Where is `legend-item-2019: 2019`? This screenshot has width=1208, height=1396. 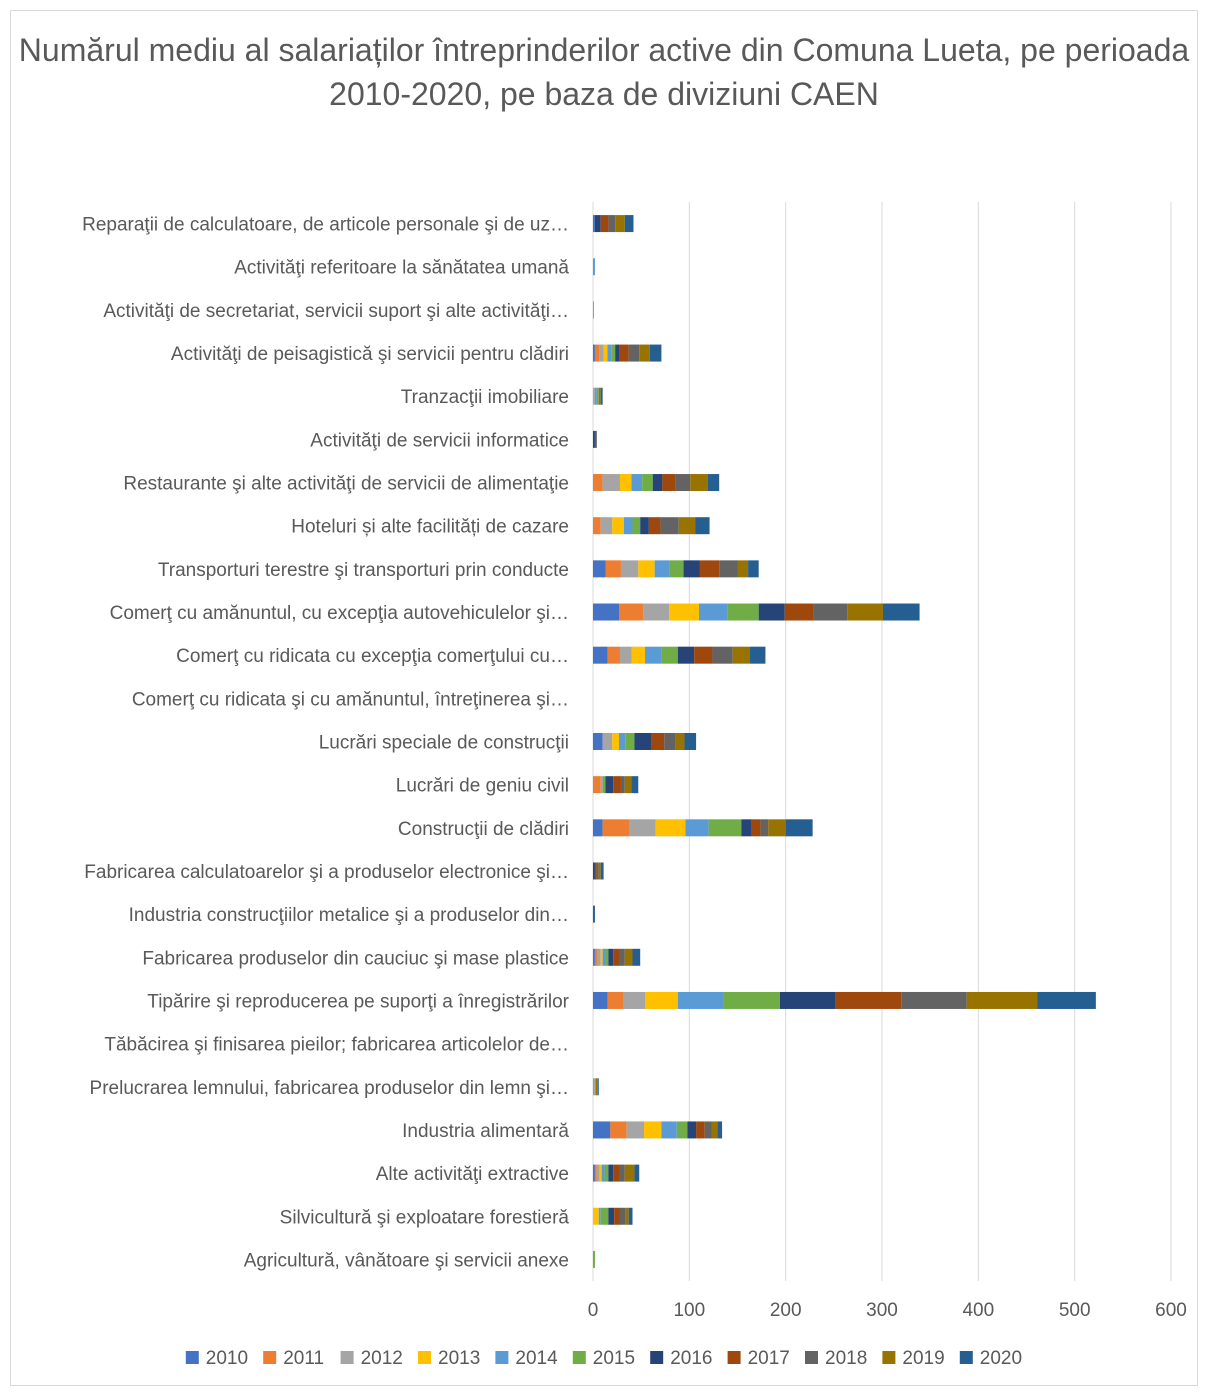
legend-item-2019: 2019 is located at coordinates (913, 1358).